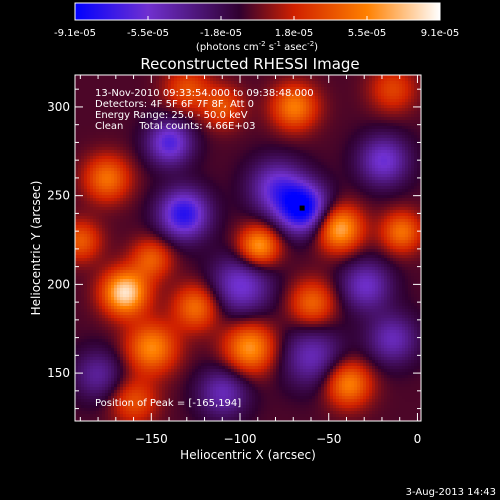 The image size is (500, 500). Describe the element at coordinates (175, 126) in the screenshot. I see `annotation-counts: Clean Total counts: 4.66E+03` at that location.